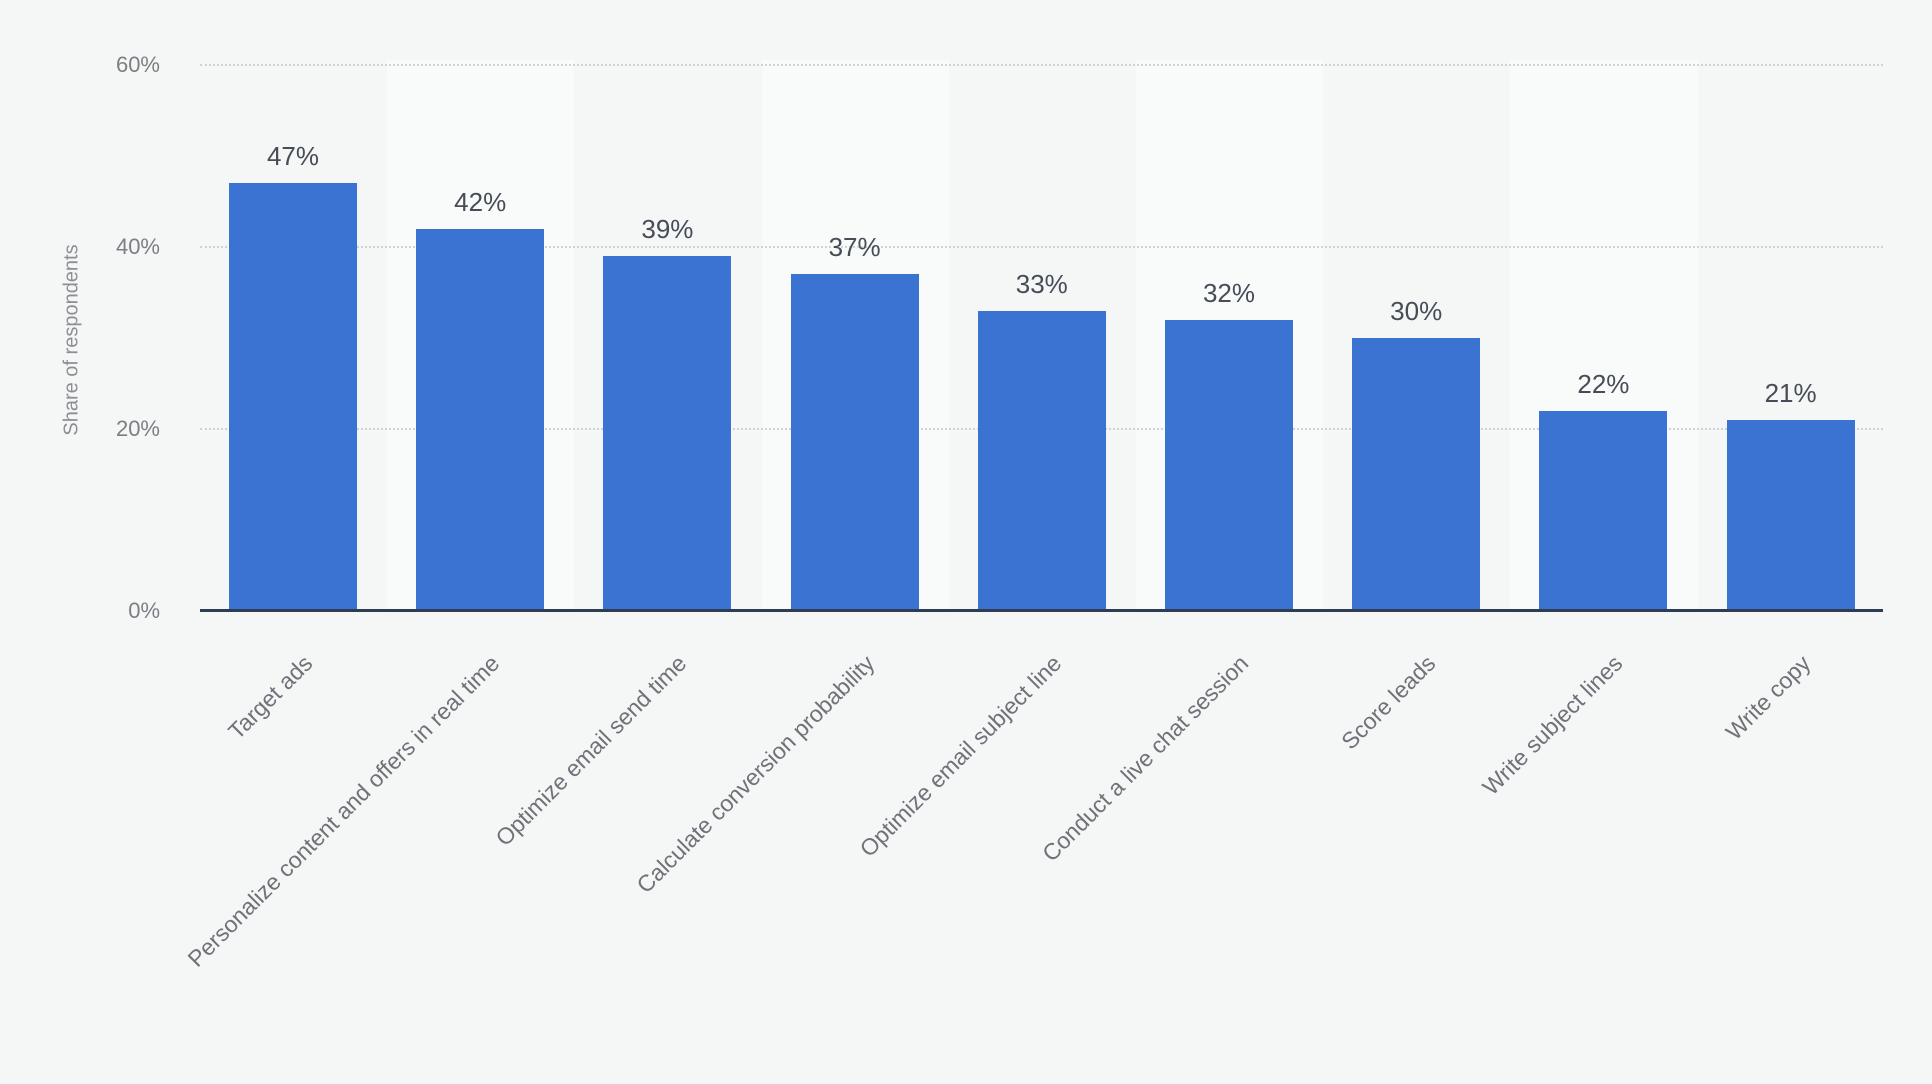 The width and height of the screenshot is (1932, 1084). I want to click on x-tick-label: Write copy, so click(1767, 697).